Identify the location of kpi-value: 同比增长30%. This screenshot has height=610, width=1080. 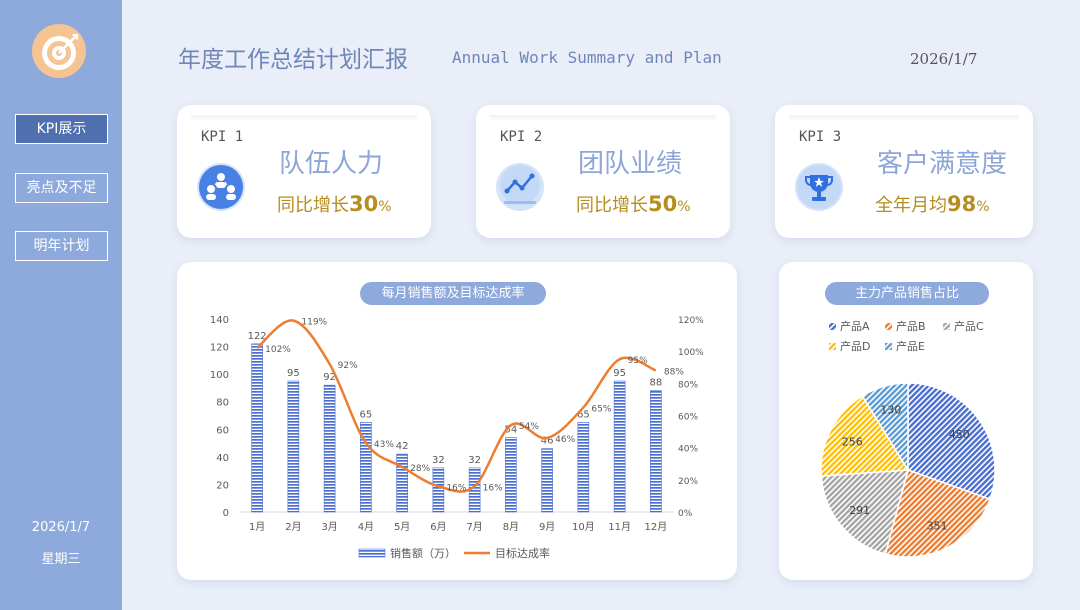
(334, 204).